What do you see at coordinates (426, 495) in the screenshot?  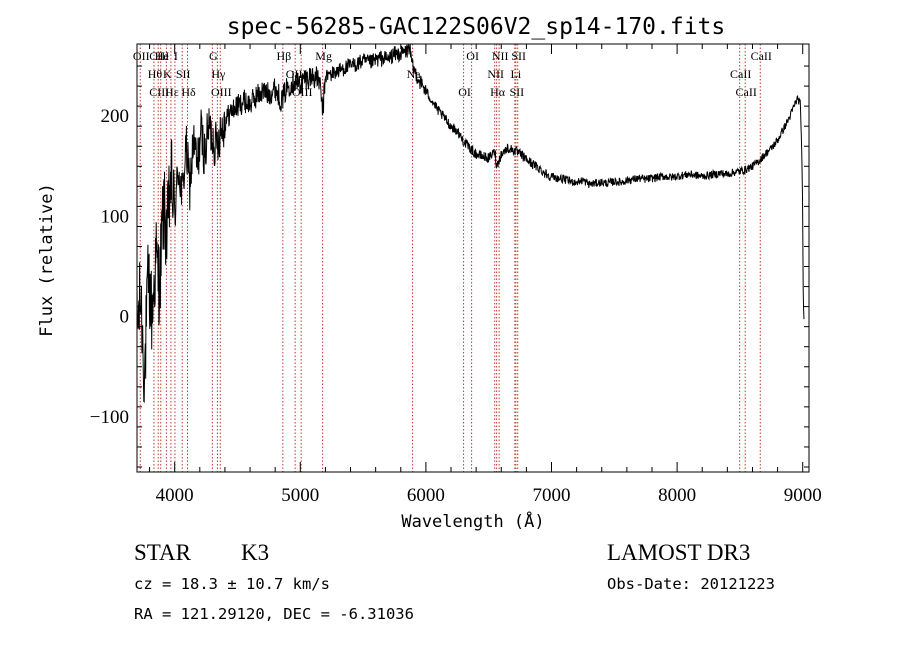 I see `x-tick-label: 6000` at bounding box center [426, 495].